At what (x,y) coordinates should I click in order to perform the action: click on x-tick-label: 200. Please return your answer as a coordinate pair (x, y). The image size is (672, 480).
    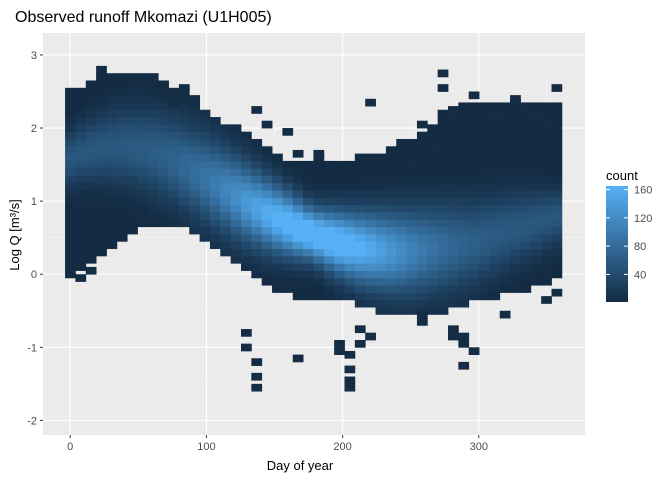
    Looking at the image, I should click on (342, 447).